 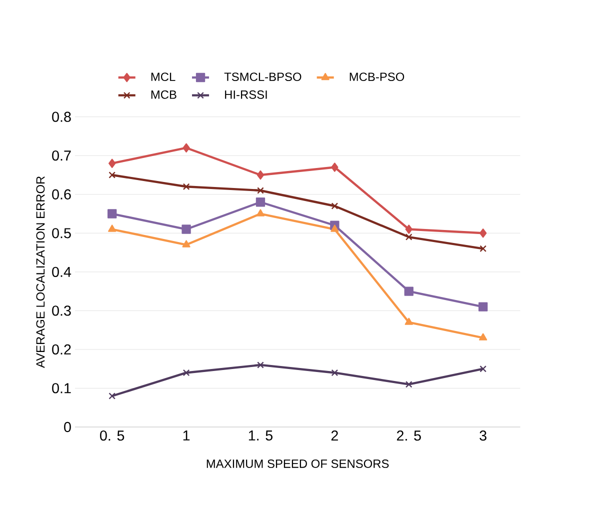 I want to click on x-tick-label: 0. 5, so click(x=112, y=435).